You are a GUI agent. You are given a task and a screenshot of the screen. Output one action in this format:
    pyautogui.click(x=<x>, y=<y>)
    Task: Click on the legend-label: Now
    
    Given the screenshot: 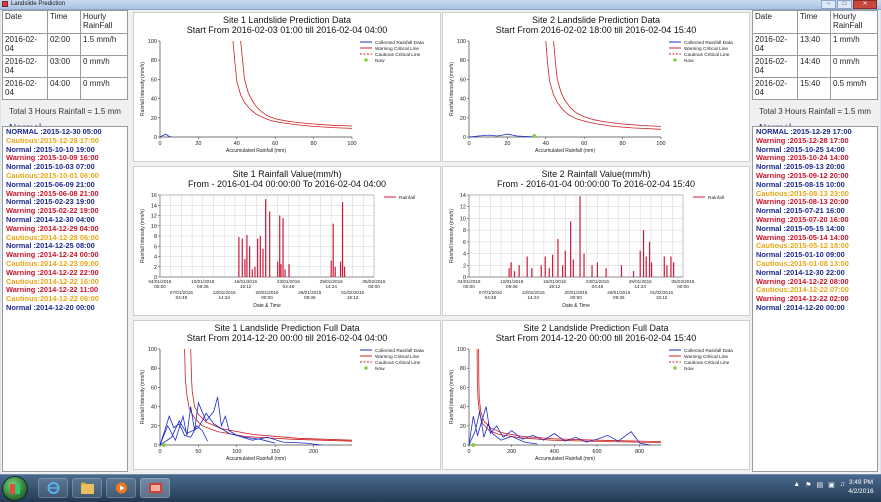 What is the action you would take?
    pyautogui.click(x=380, y=369)
    